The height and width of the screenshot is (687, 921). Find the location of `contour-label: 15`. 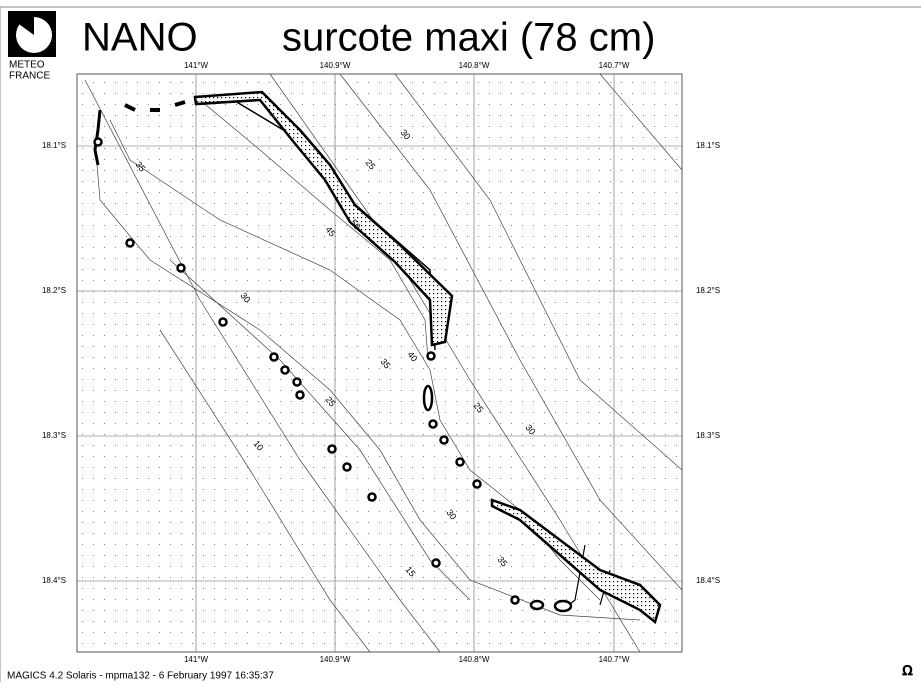

contour-label: 15 is located at coordinates (410, 572).